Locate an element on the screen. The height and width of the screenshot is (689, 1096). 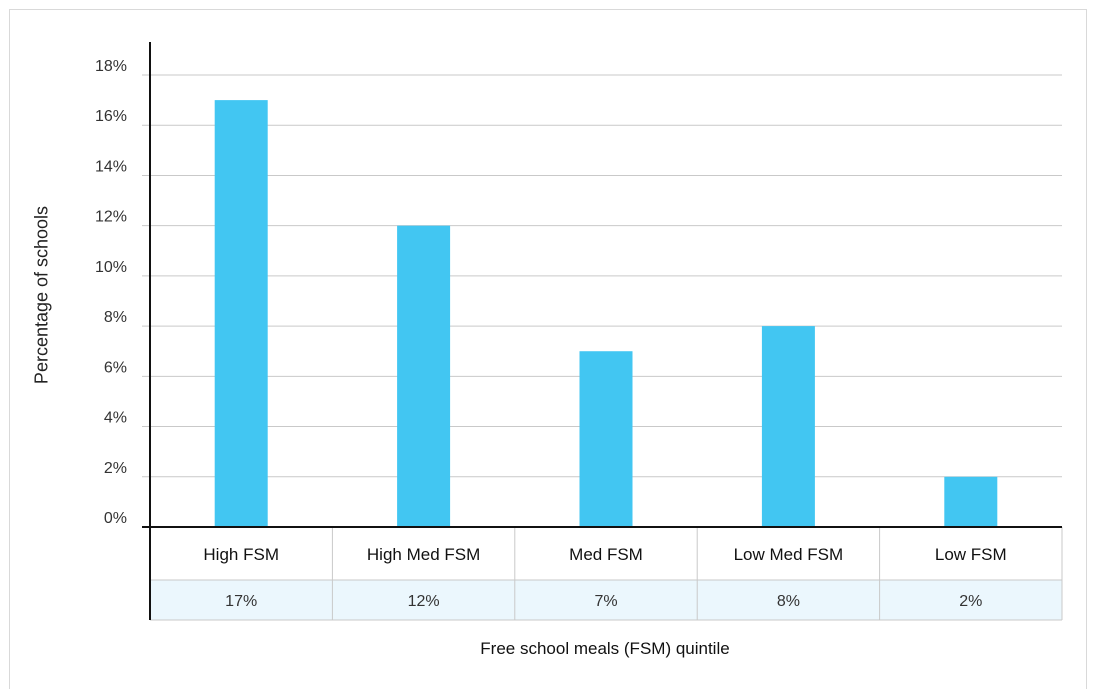
y-tick-label: 4% is located at coordinates (115, 418).